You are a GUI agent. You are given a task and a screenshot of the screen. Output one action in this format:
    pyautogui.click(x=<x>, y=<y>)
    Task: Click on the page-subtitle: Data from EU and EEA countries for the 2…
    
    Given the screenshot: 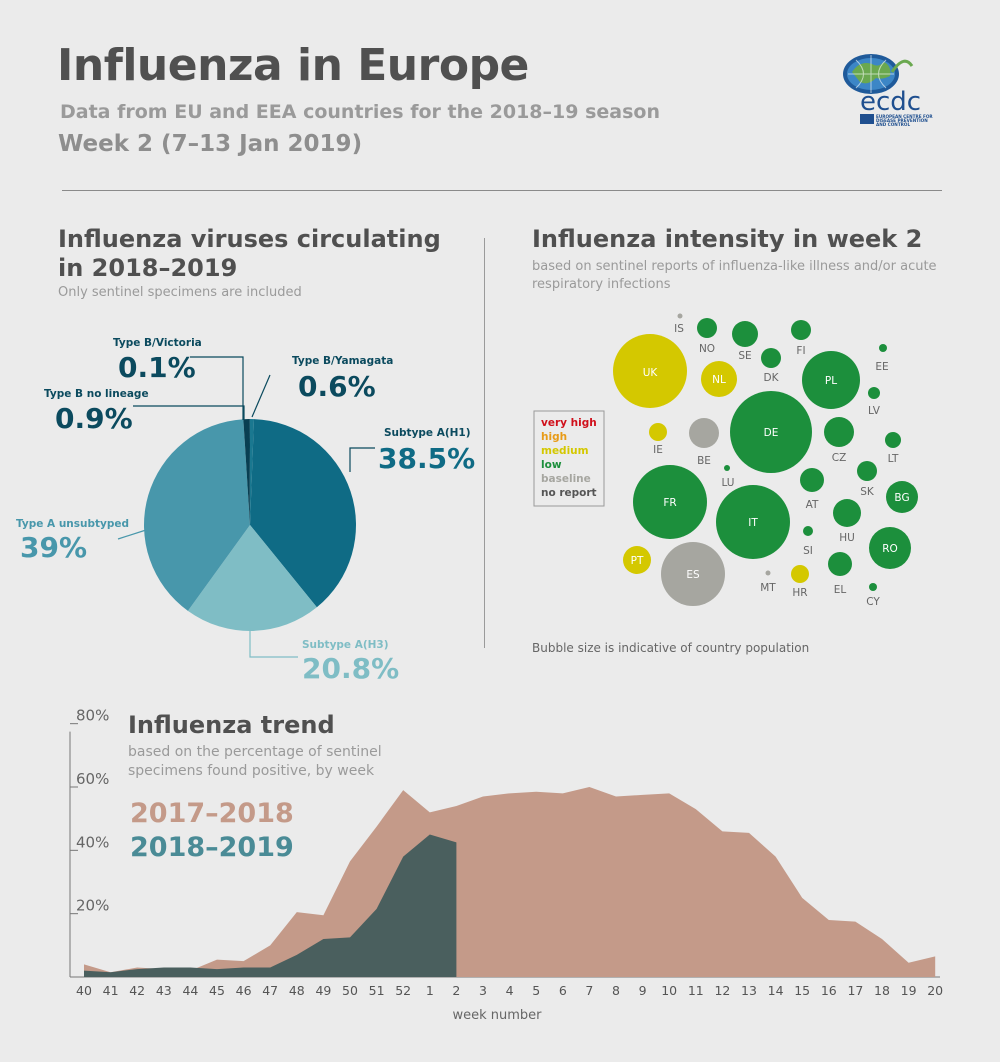 What is the action you would take?
    pyautogui.click(x=360, y=112)
    